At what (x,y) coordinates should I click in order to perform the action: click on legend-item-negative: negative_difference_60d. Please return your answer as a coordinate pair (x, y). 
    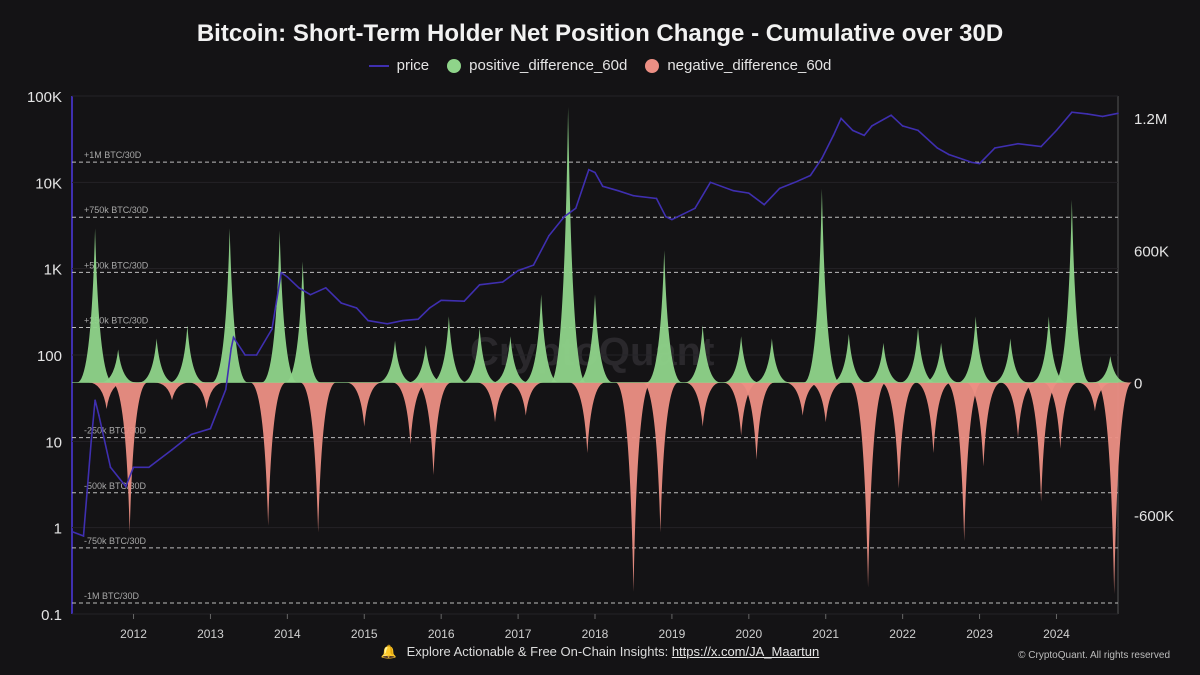
    Looking at the image, I should click on (738, 65).